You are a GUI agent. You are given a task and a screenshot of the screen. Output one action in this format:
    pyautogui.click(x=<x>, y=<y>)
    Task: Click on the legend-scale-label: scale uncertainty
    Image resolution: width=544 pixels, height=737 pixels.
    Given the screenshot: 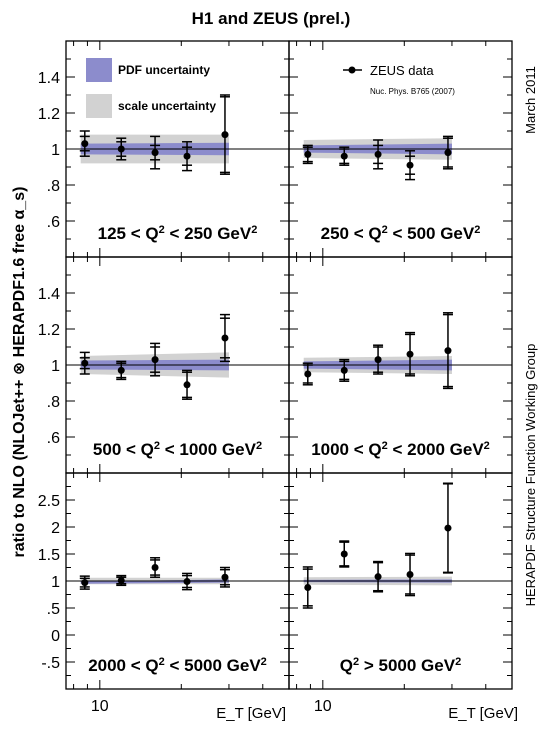 What is the action you would take?
    pyautogui.click(x=167, y=106)
    